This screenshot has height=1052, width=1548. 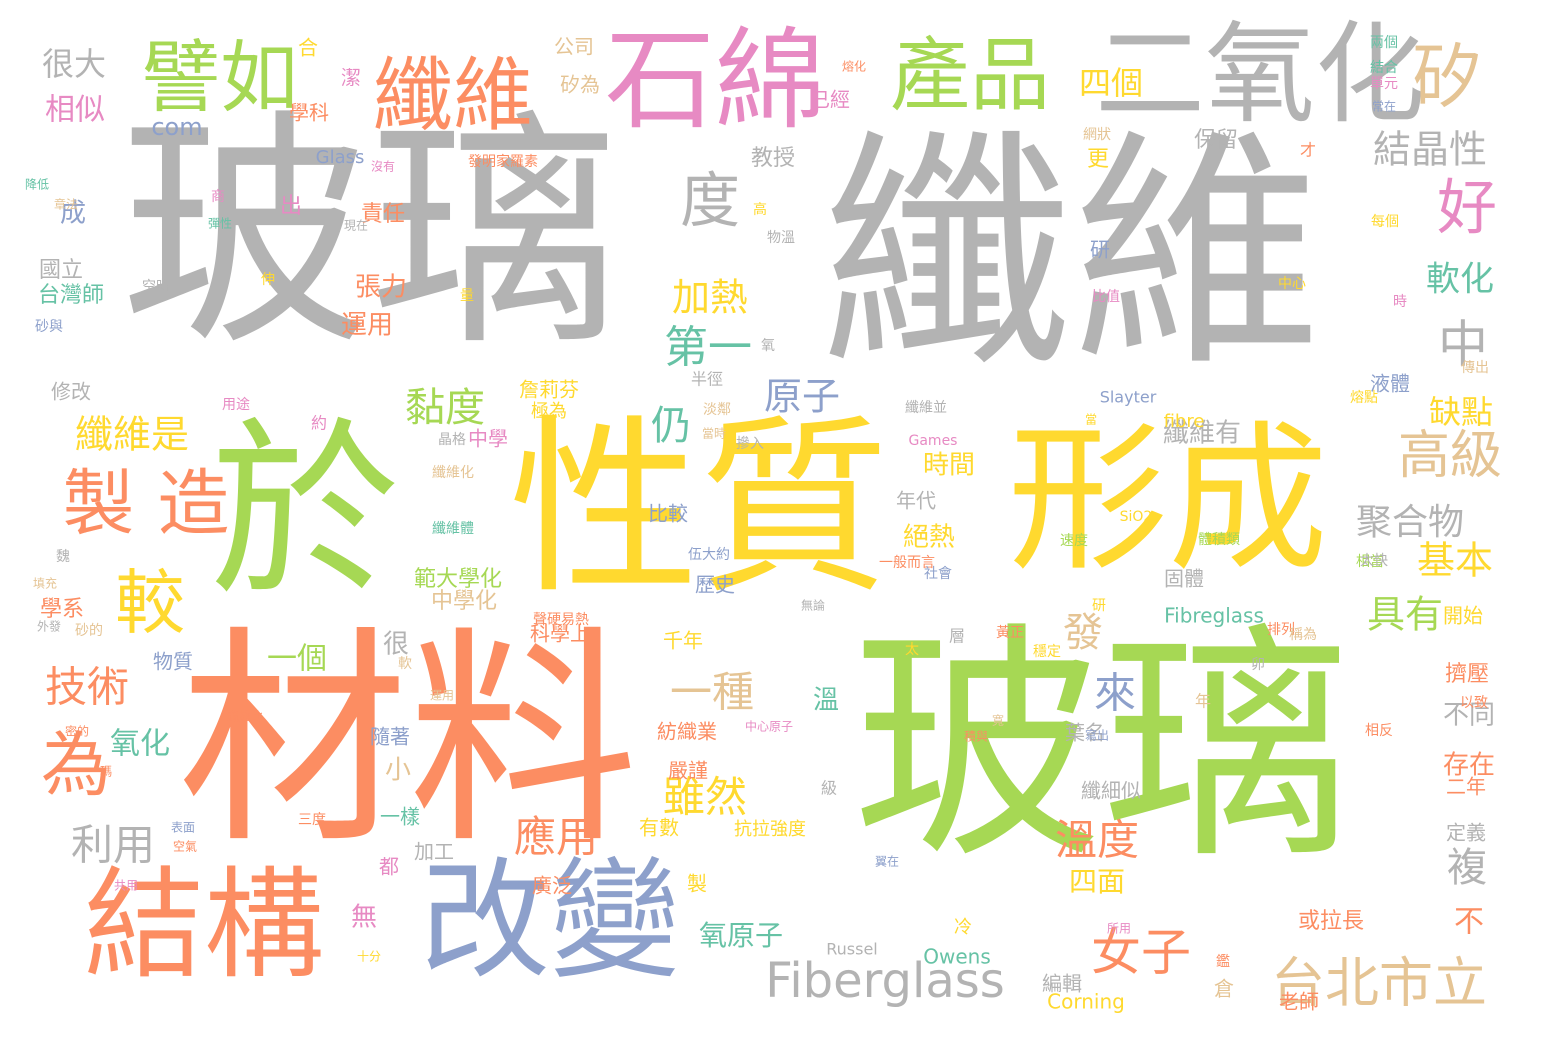 What do you see at coordinates (668, 514) in the screenshot?
I see `word-cloud-word: 比較` at bounding box center [668, 514].